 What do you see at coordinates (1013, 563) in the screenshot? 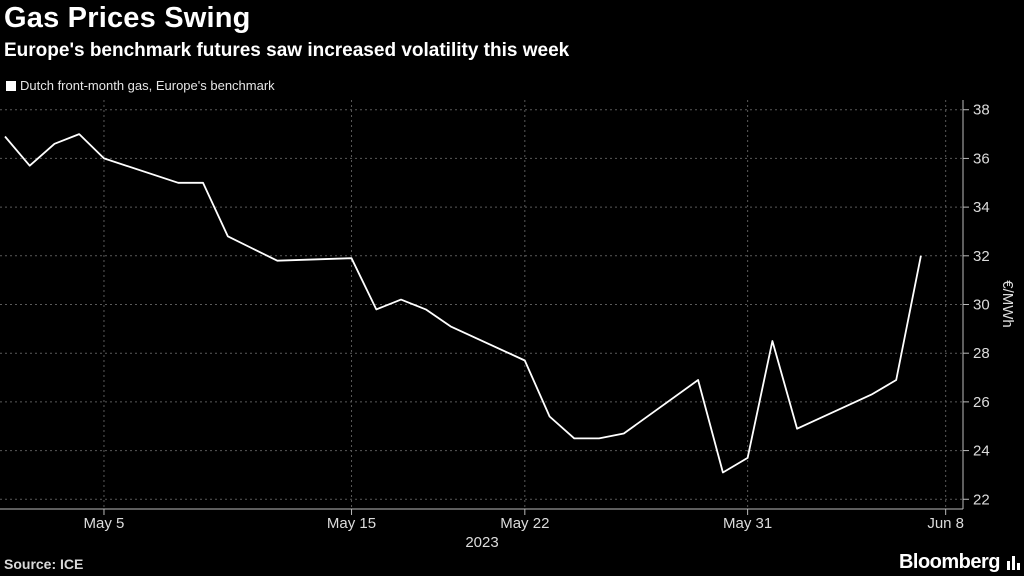
I see `bloomberg-bars-icon` at bounding box center [1013, 563].